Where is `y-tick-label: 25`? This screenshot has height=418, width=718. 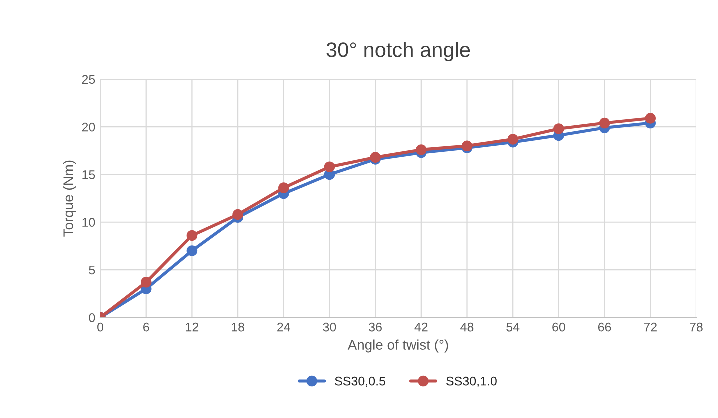 y-tick-label: 25 is located at coordinates (89, 79).